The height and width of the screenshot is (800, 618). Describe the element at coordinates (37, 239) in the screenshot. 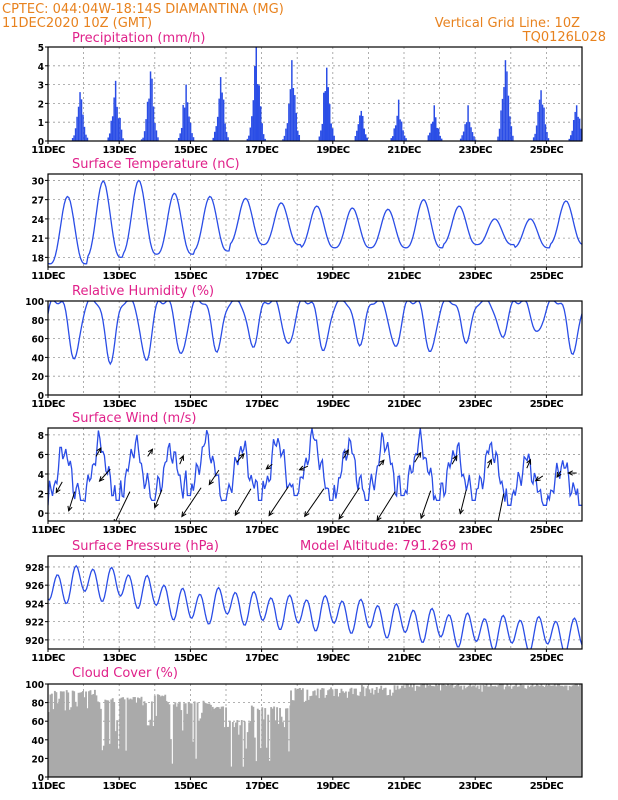

I see `y-tick-label: 21` at that location.